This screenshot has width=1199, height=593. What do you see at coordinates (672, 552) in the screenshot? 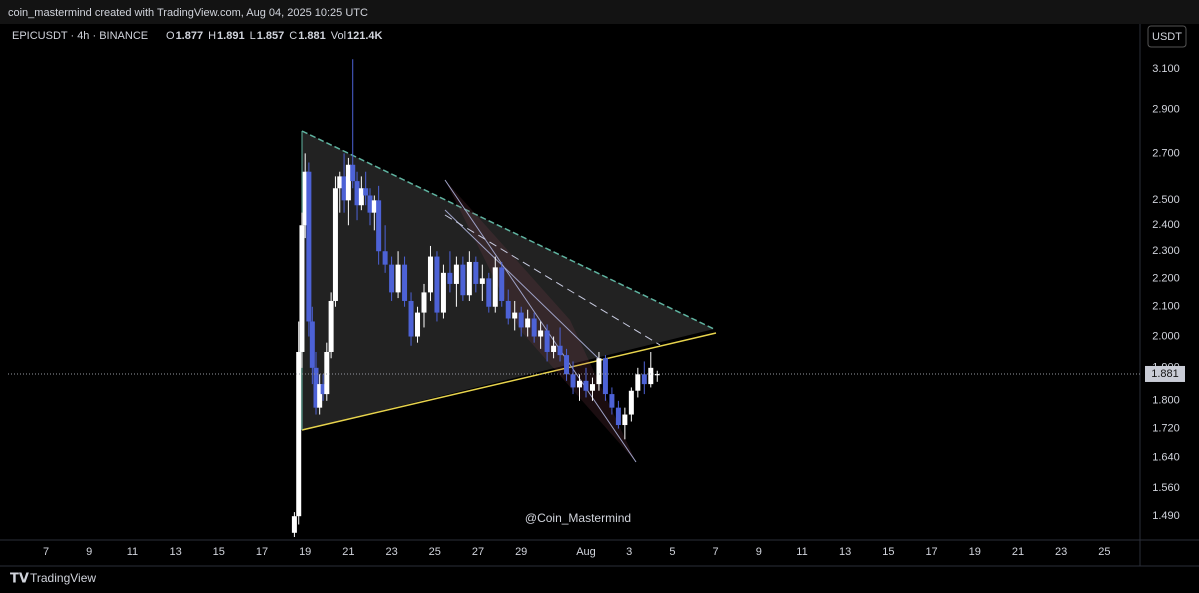
I see `x-tick-label: 5` at bounding box center [672, 552].